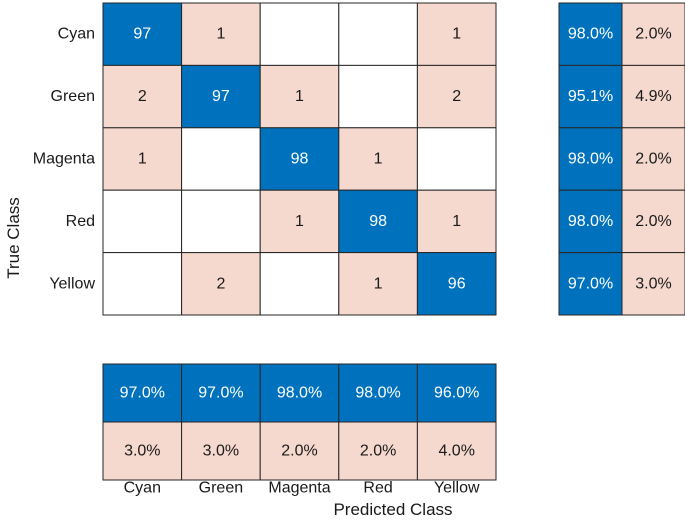 The width and height of the screenshot is (685, 520). Describe the element at coordinates (13, 238) in the screenshot. I see `y-axis-label: True Class` at that location.